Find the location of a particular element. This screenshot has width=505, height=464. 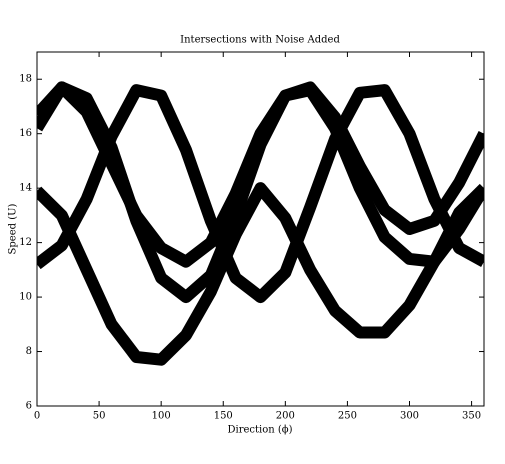

chart-title: Intersections with Noise Added is located at coordinates (260, 40).